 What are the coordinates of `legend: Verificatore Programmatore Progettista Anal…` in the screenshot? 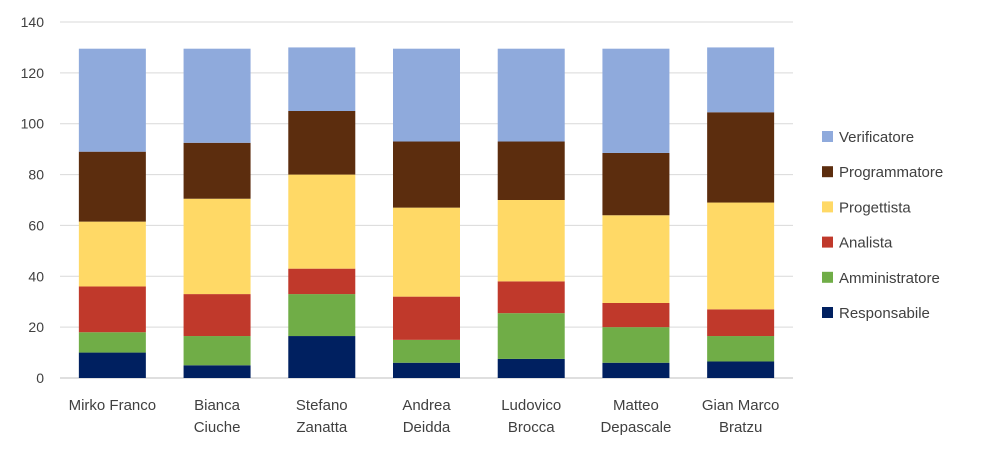 It's located at (882, 225).